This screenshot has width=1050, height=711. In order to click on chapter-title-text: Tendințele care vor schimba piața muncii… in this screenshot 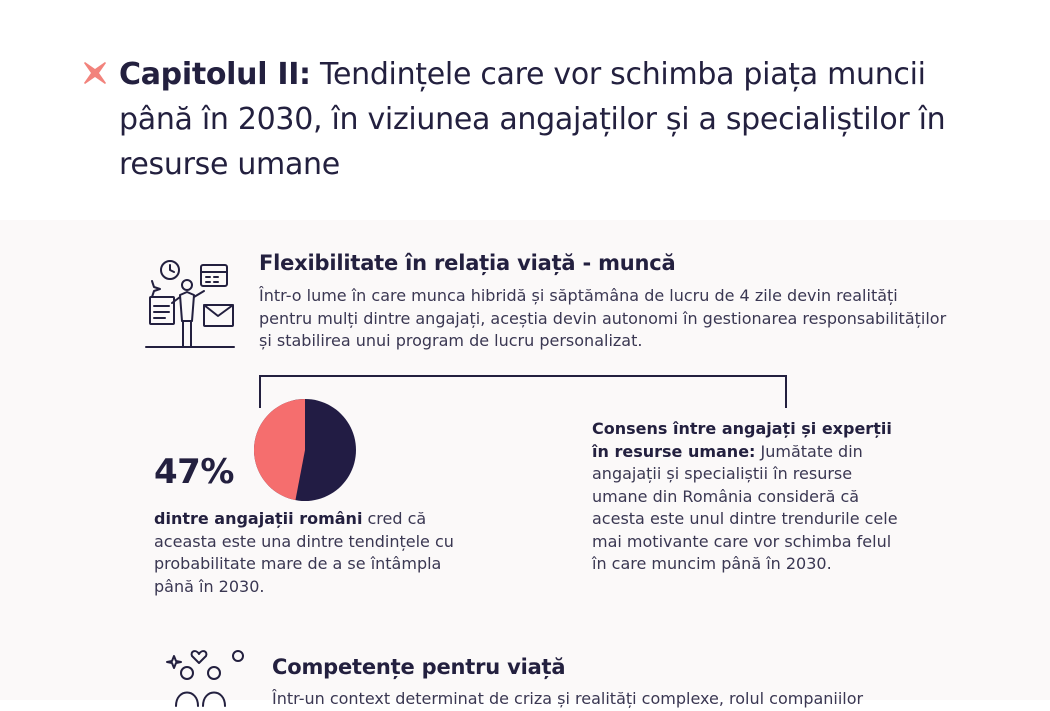, I will do `click(532, 119)`.